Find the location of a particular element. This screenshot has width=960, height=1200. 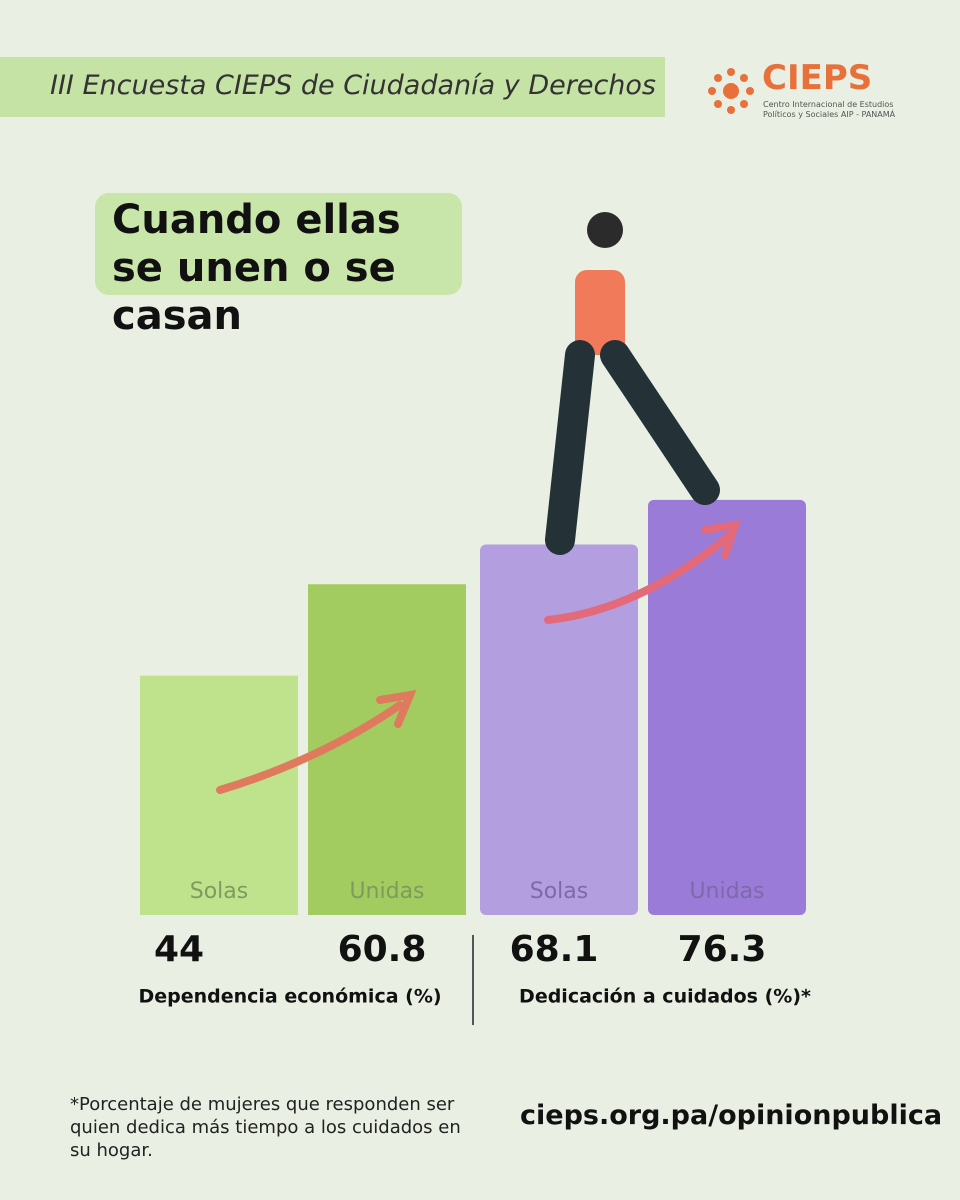

logo: CIEPS is located at coordinates (817, 78).